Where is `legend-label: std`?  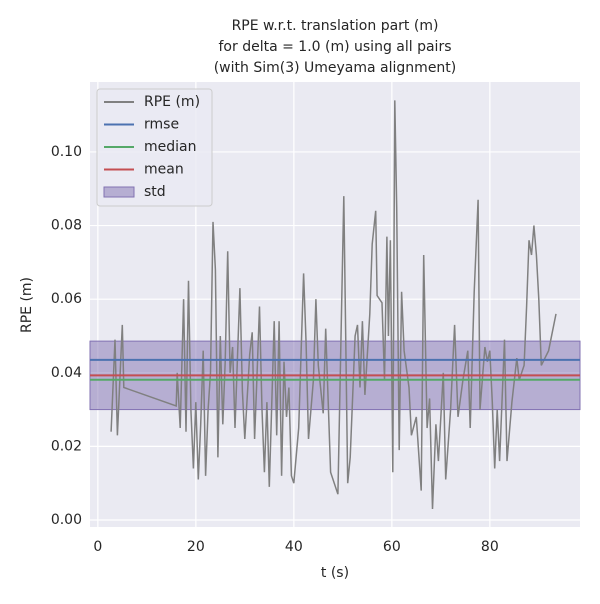
legend-label: std is located at coordinates (155, 192).